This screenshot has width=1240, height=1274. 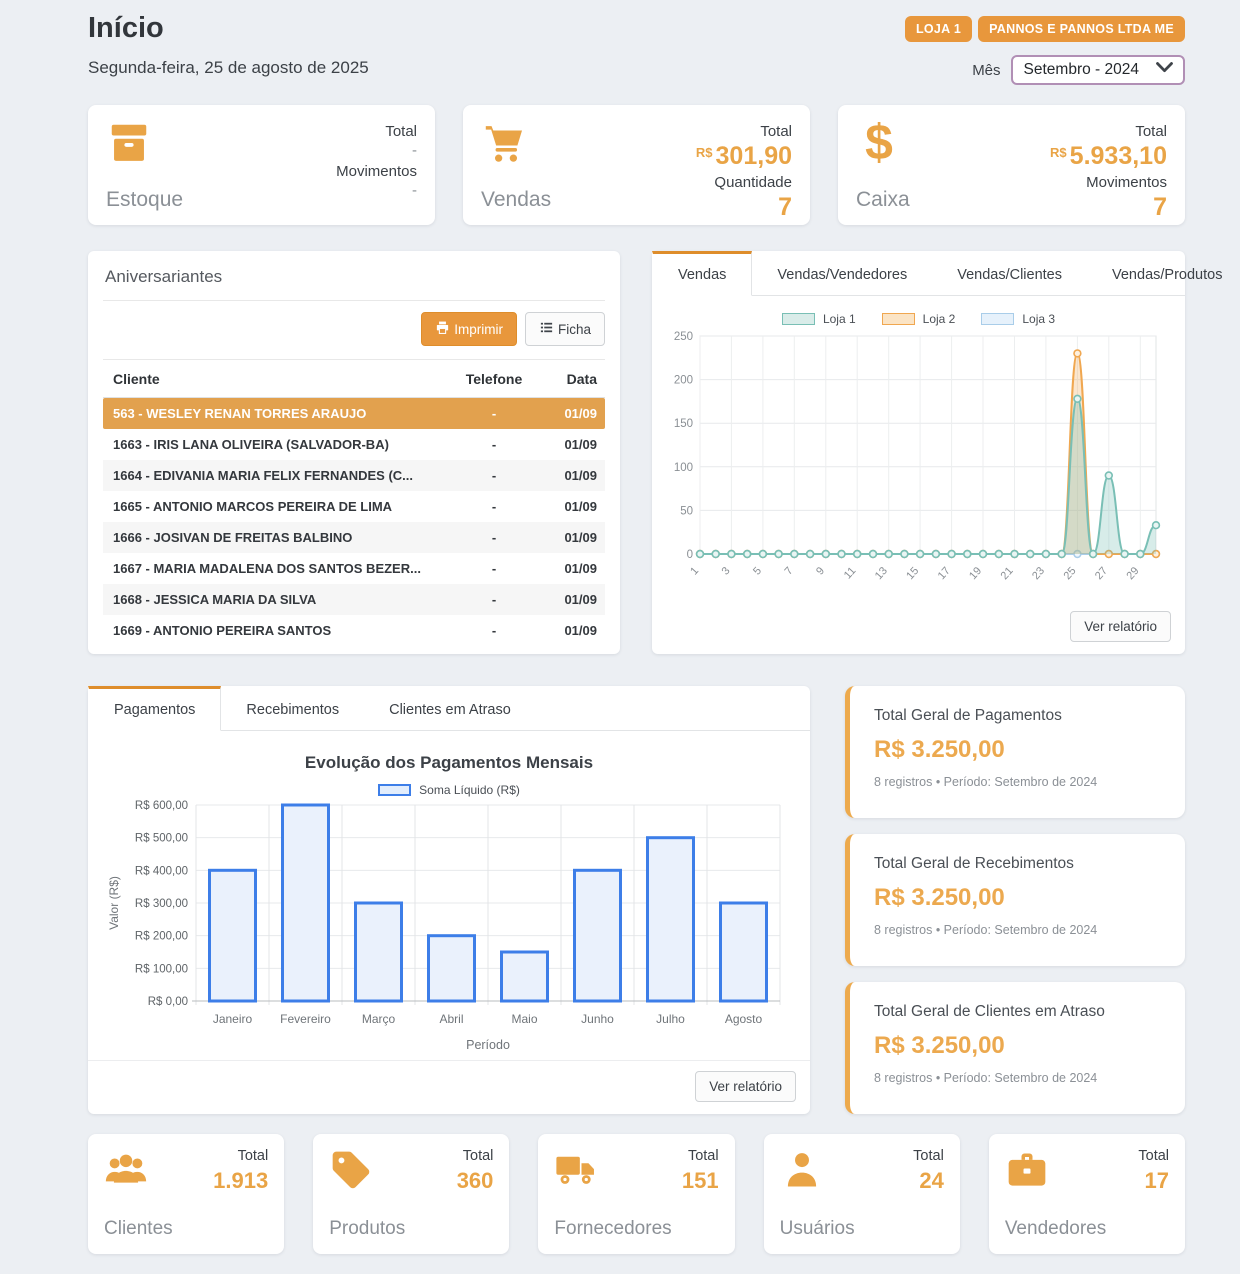 What do you see at coordinates (842, 273) in the screenshot?
I see `sales-tab-vendas-vendedores: Vendas/Vendedores` at bounding box center [842, 273].